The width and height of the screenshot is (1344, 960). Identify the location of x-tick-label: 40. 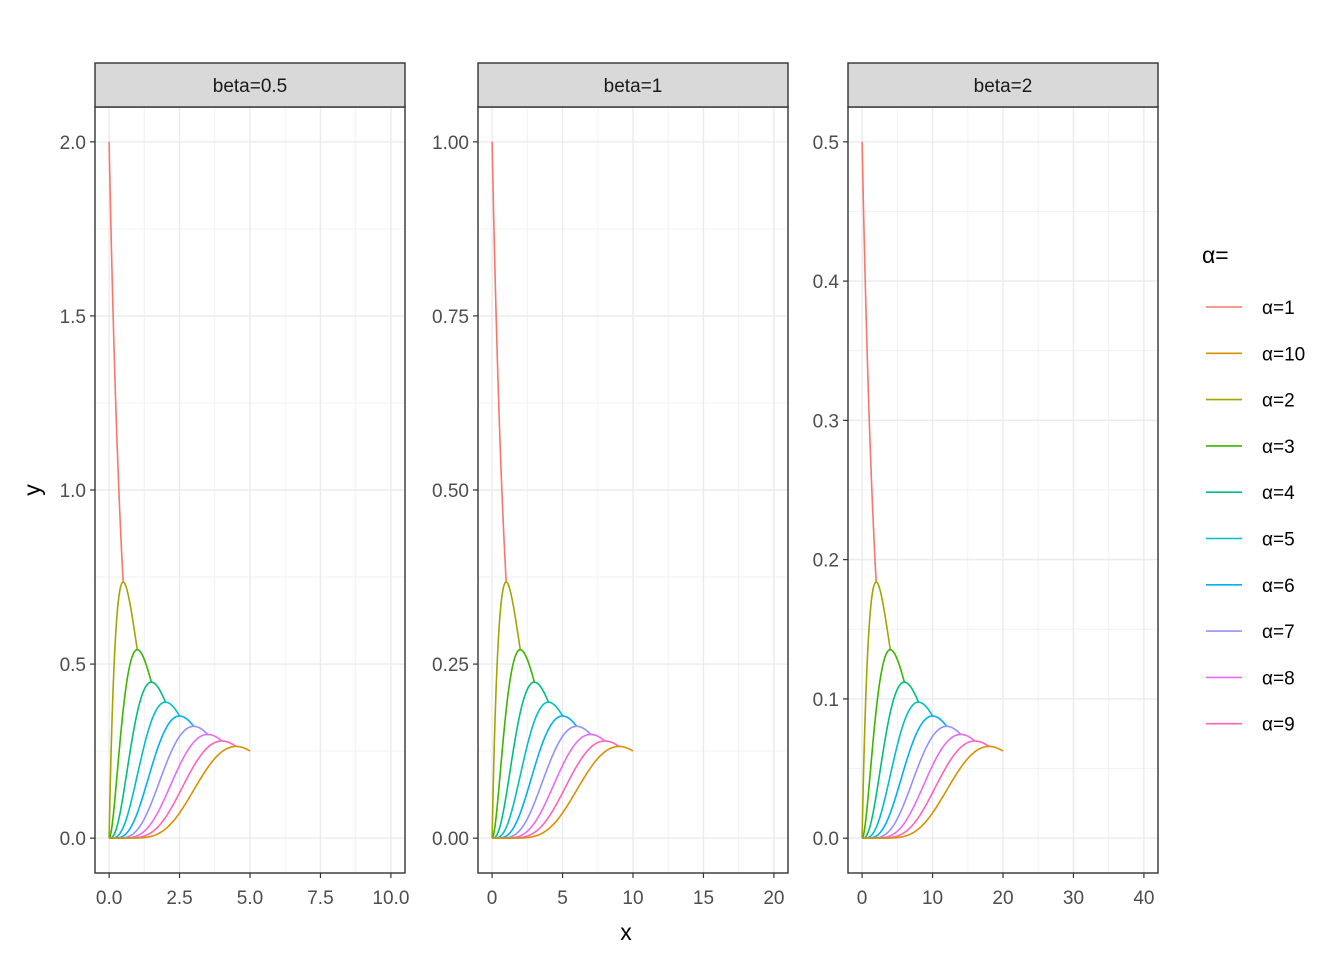
(1143, 898).